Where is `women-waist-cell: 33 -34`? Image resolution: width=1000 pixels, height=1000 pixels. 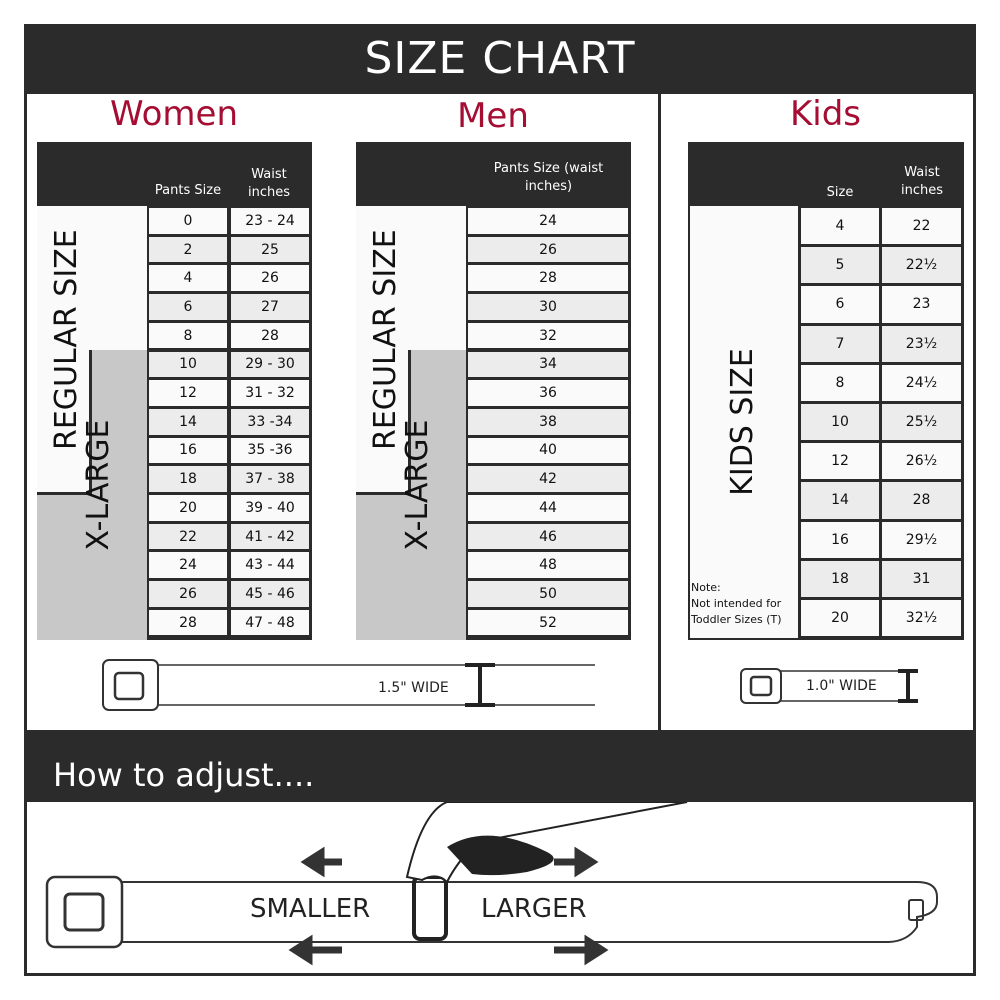
women-waist-cell: 33 -34 is located at coordinates (270, 421).